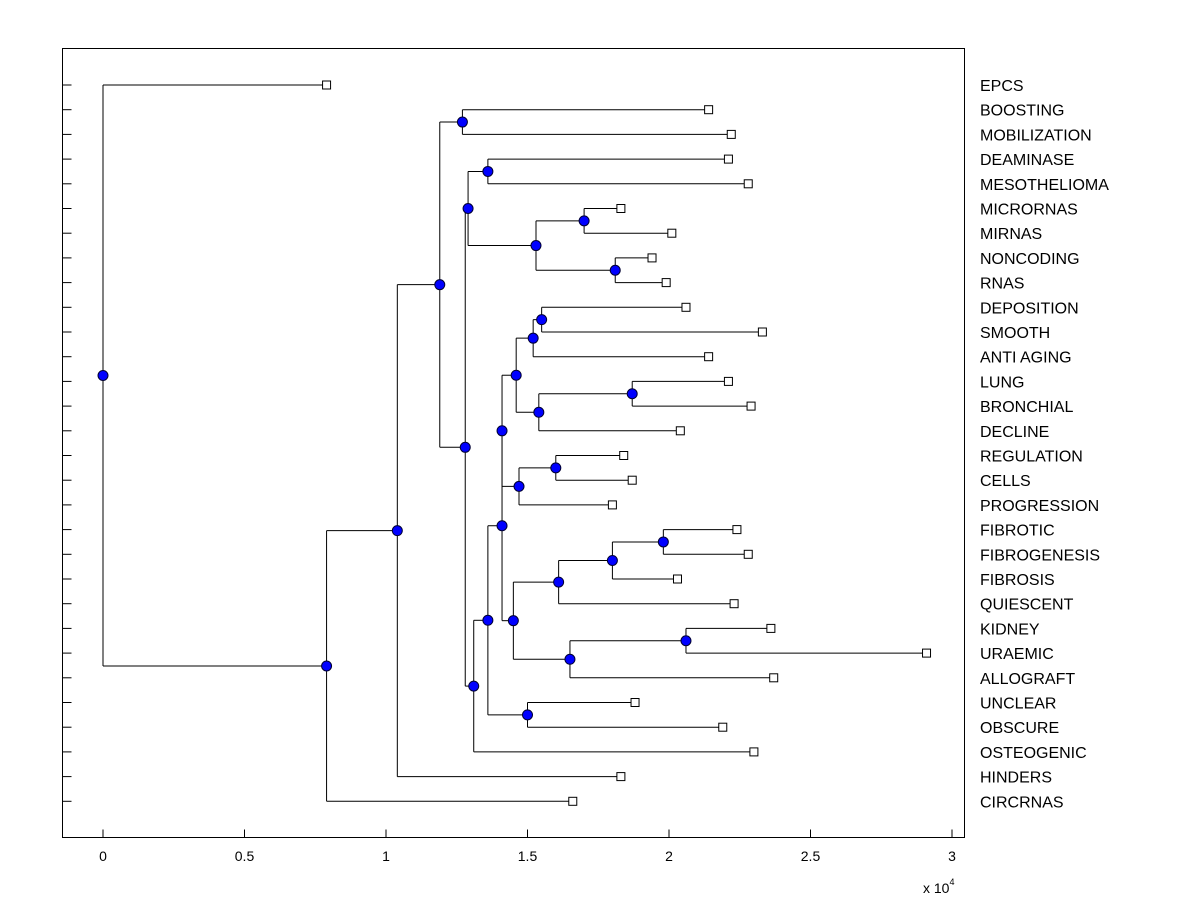 This screenshot has width=1200, height=900. I want to click on leaf-label: LUNG, so click(1002, 382).